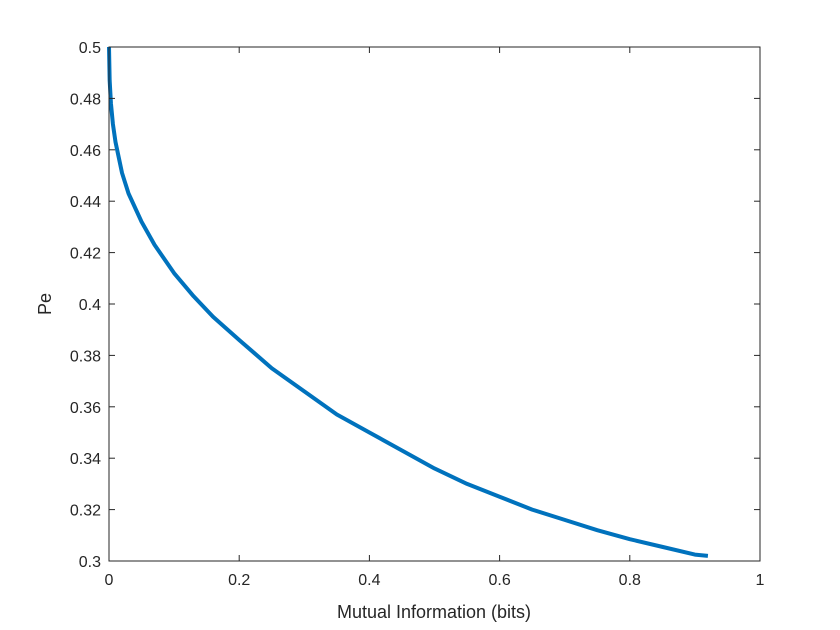 The width and height of the screenshot is (840, 630). Describe the element at coordinates (239, 580) in the screenshot. I see `x-tick-label: 0.2` at that location.